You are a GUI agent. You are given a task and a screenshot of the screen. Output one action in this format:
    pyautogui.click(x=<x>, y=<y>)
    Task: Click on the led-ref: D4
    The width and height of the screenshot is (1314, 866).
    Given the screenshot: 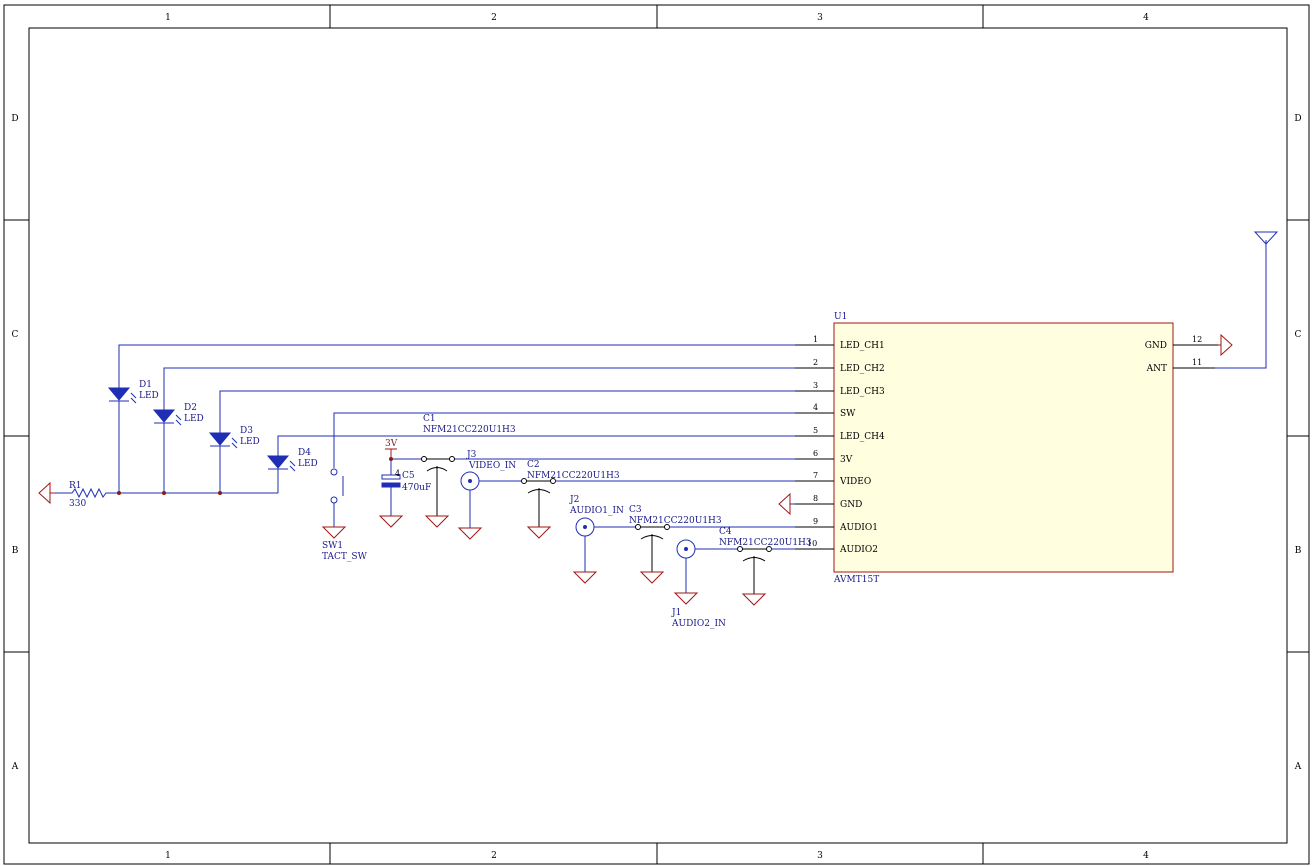 What is the action you would take?
    pyautogui.click(x=304, y=453)
    